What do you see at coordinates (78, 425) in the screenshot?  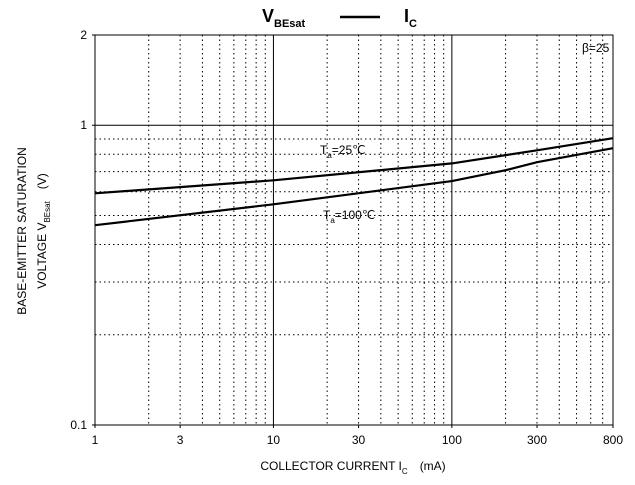 I see `y-tick-label: 0.1` at bounding box center [78, 425].